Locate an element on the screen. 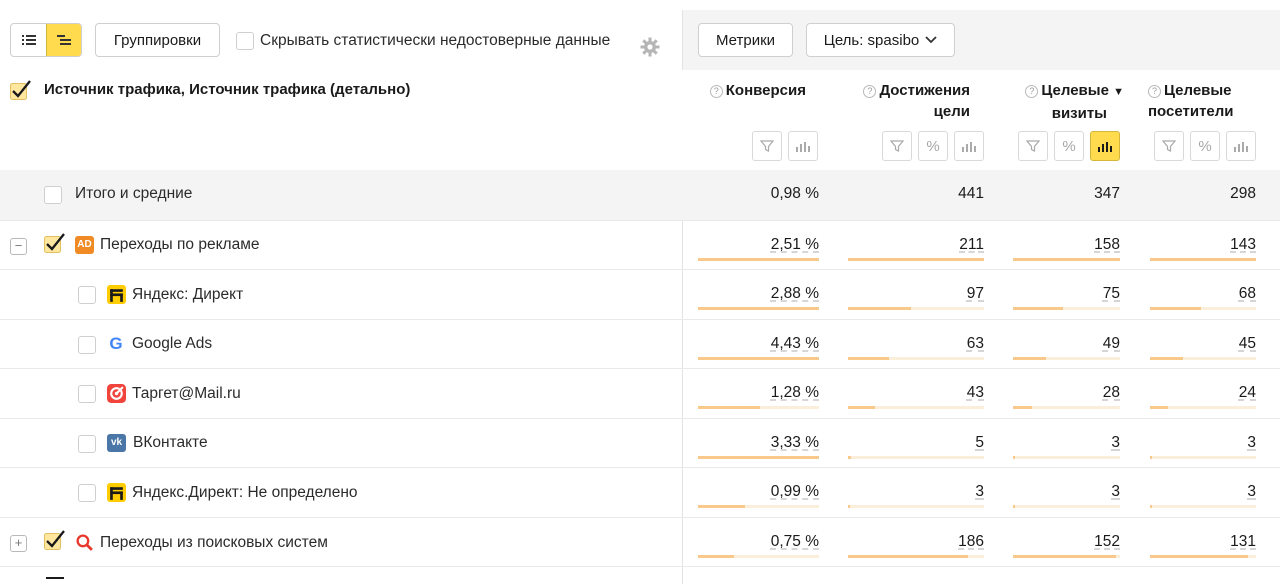  list-view-button is located at coordinates (28, 40).